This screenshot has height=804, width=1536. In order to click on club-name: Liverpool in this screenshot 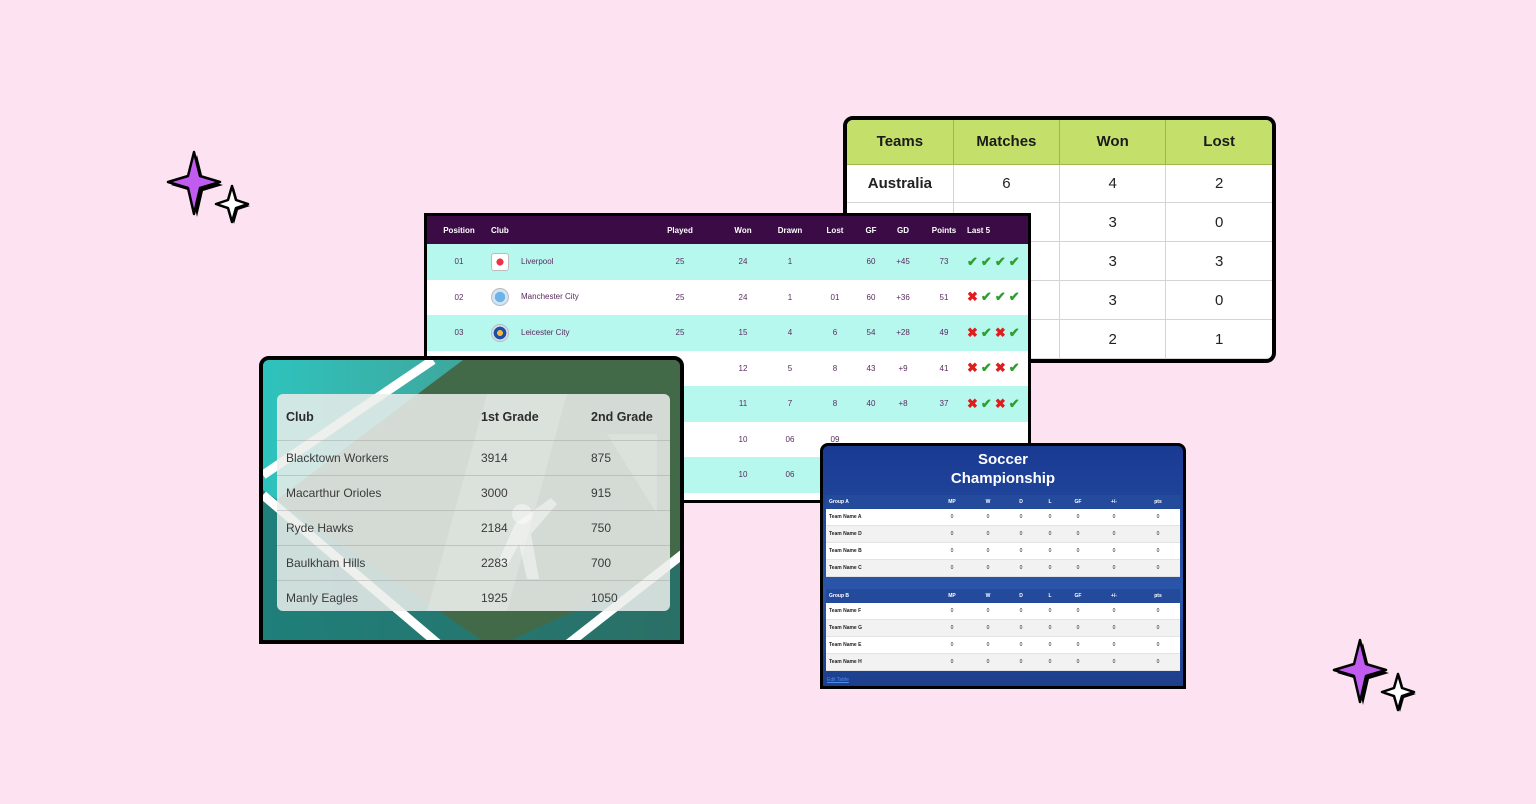, I will do `click(537, 261)`.